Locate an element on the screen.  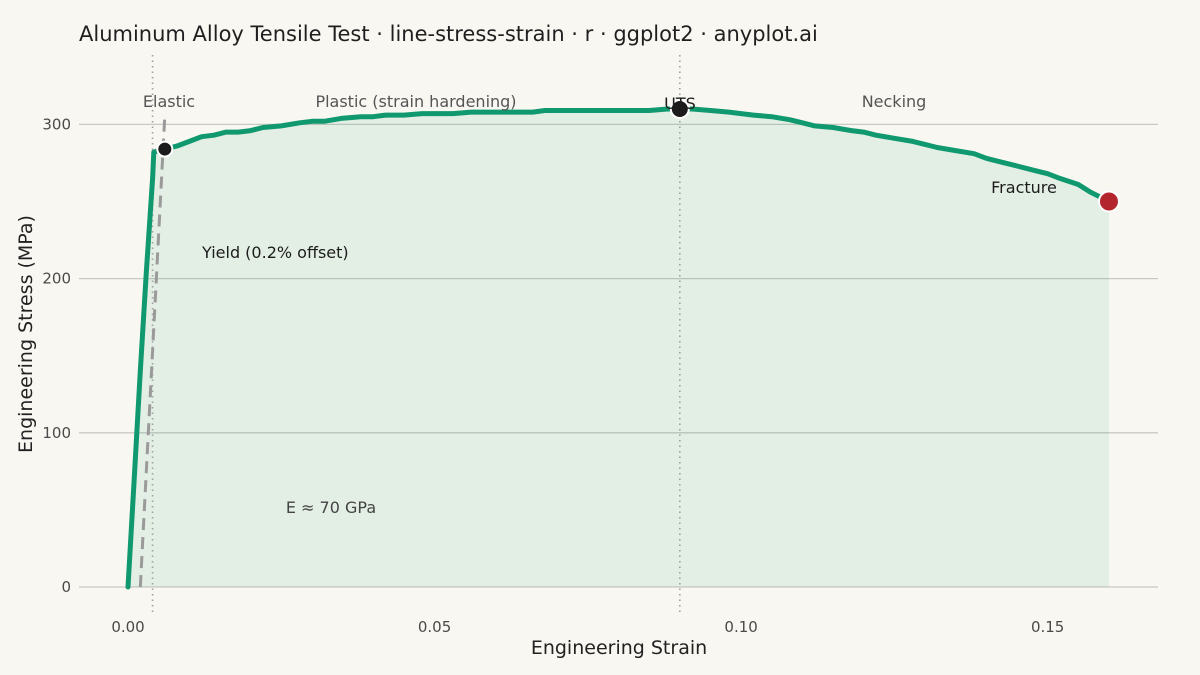
x-tick-label: 0.00 is located at coordinates (127, 627).